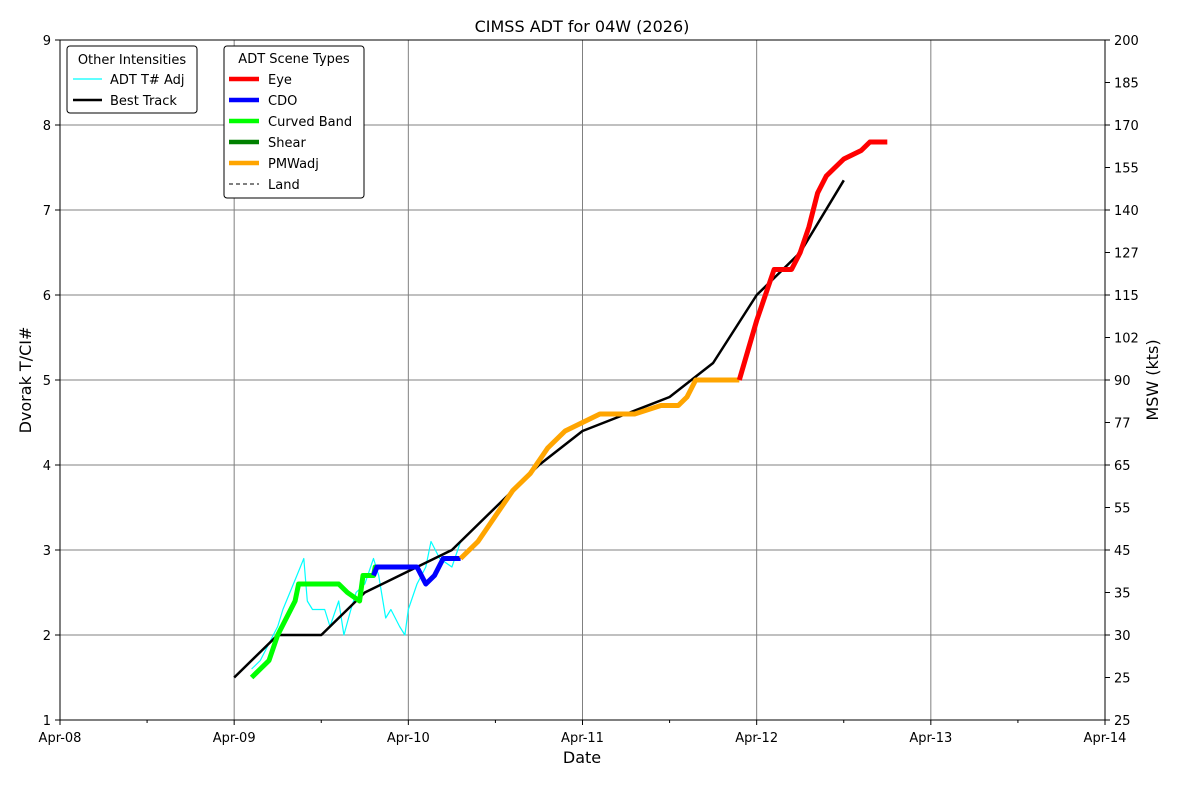  I want to click on y2-axis-label: MSW (kts), so click(1152, 379).